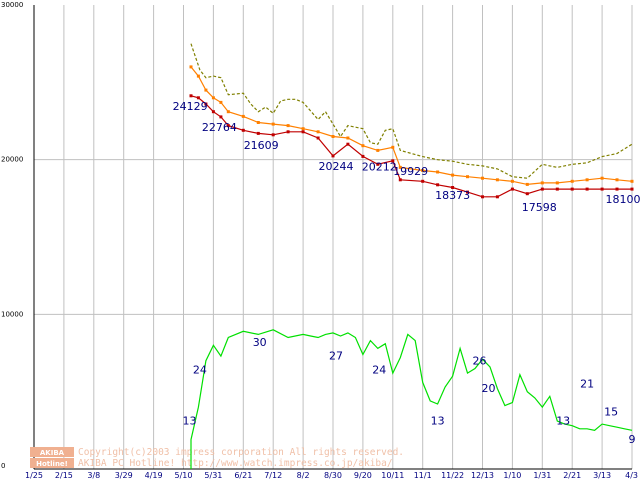  I want to click on price-data-label: 24129, so click(190, 106).